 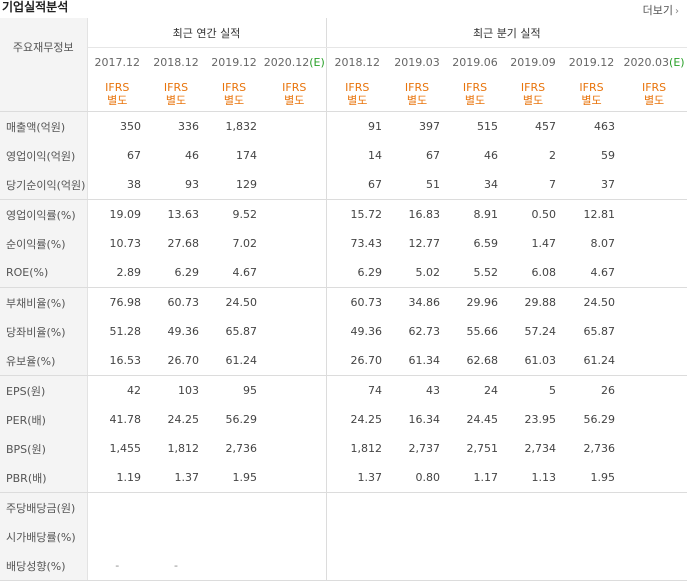 I want to click on table-cell: 60.73, so click(x=366, y=302).